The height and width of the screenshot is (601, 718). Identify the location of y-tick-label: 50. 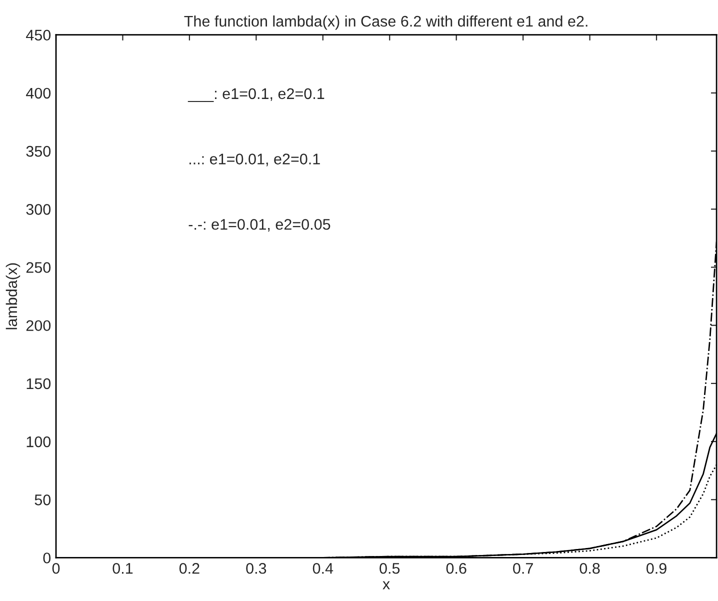
(42, 500).